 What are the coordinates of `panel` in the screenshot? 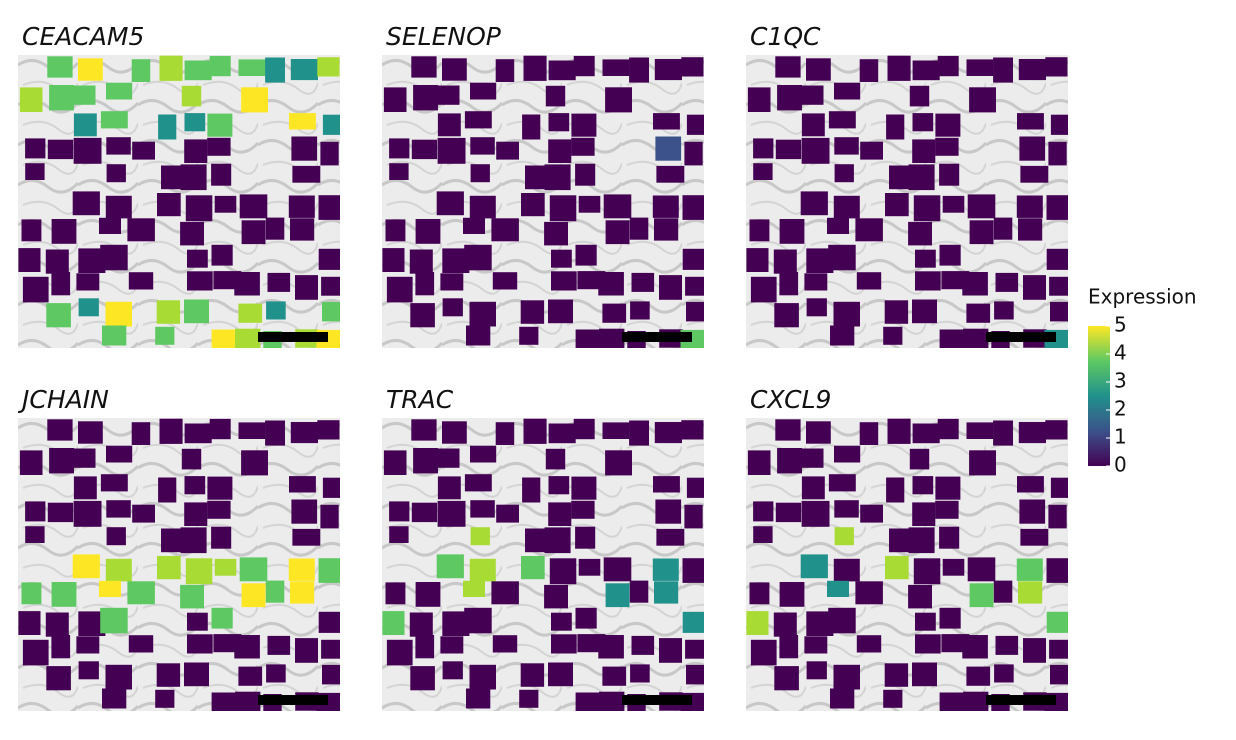 It's located at (543, 201).